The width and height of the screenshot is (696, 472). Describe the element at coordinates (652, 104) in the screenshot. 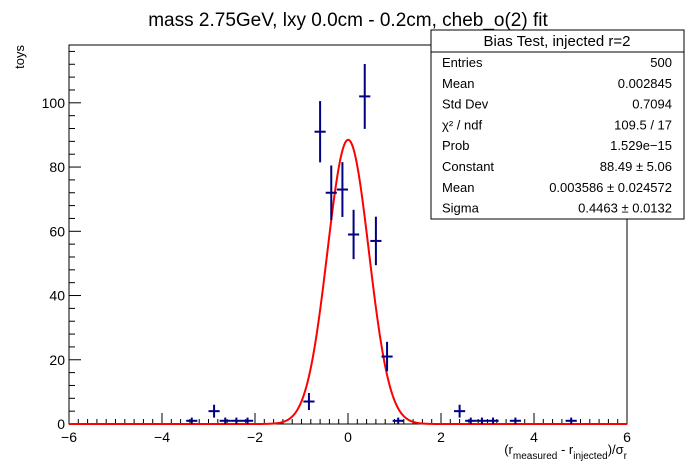

I see `stats-row-value: 0.7094` at that location.